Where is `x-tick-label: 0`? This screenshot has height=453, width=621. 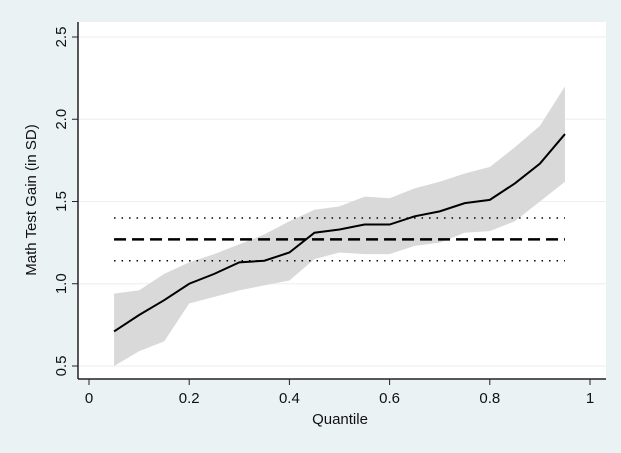 x-tick-label: 0 is located at coordinates (89, 398).